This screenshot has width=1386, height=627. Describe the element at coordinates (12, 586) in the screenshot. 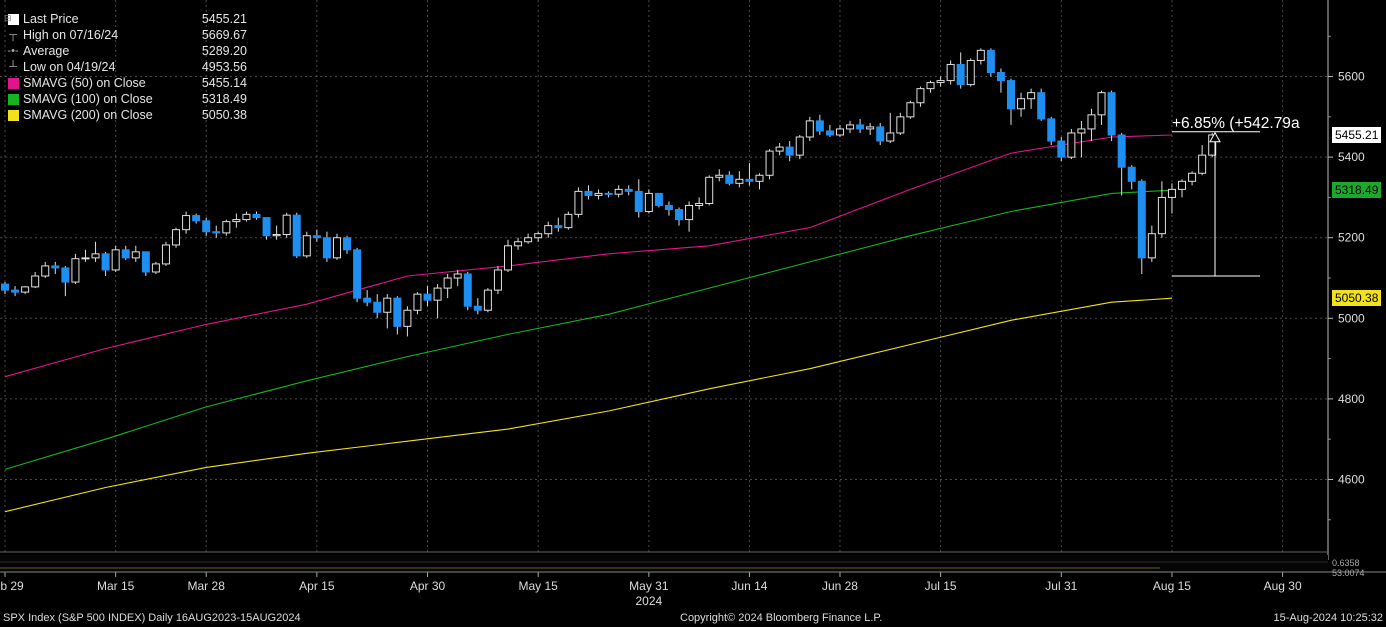

I see `x-tick-label: Feb 29` at that location.